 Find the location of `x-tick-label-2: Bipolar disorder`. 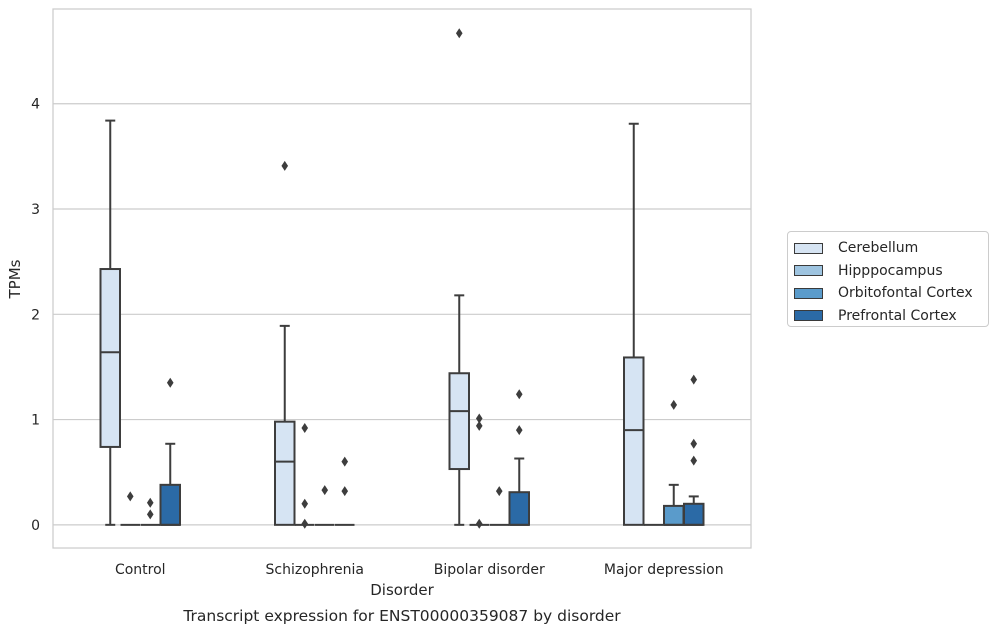

x-tick-label-2: Bipolar disorder is located at coordinates (489, 570).